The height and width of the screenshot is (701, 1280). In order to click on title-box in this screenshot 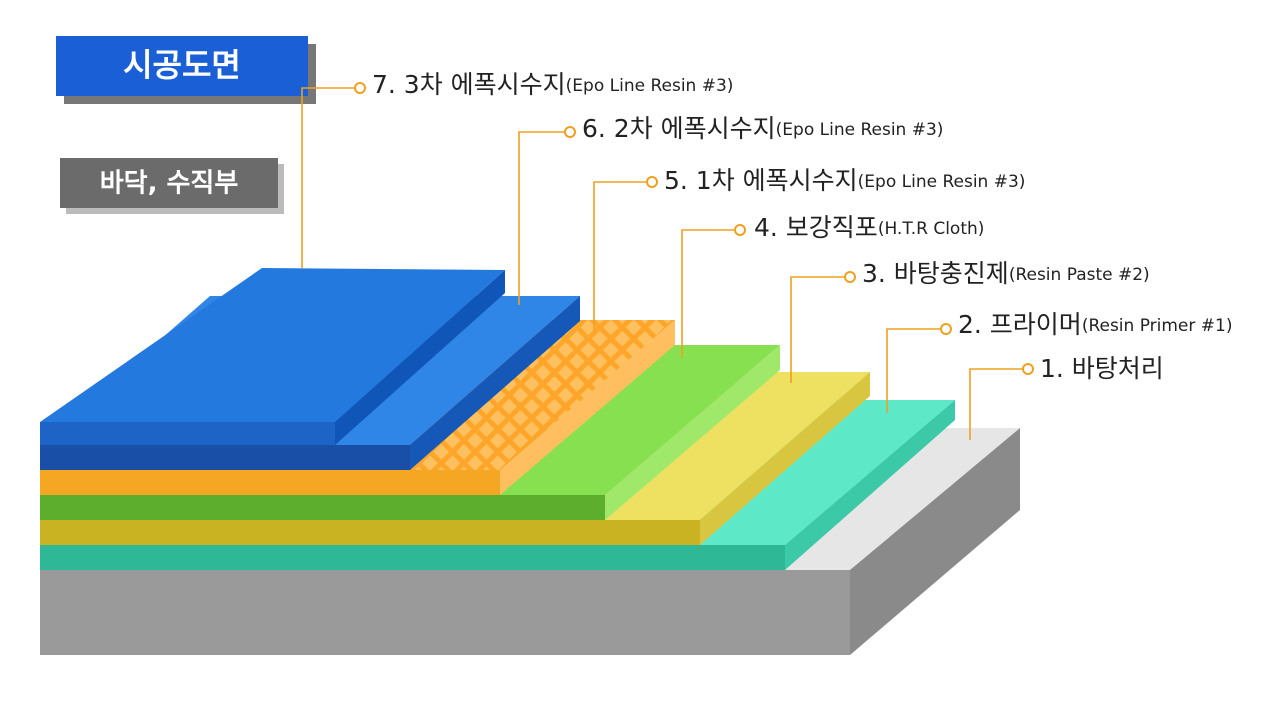, I will do `click(182, 66)`.